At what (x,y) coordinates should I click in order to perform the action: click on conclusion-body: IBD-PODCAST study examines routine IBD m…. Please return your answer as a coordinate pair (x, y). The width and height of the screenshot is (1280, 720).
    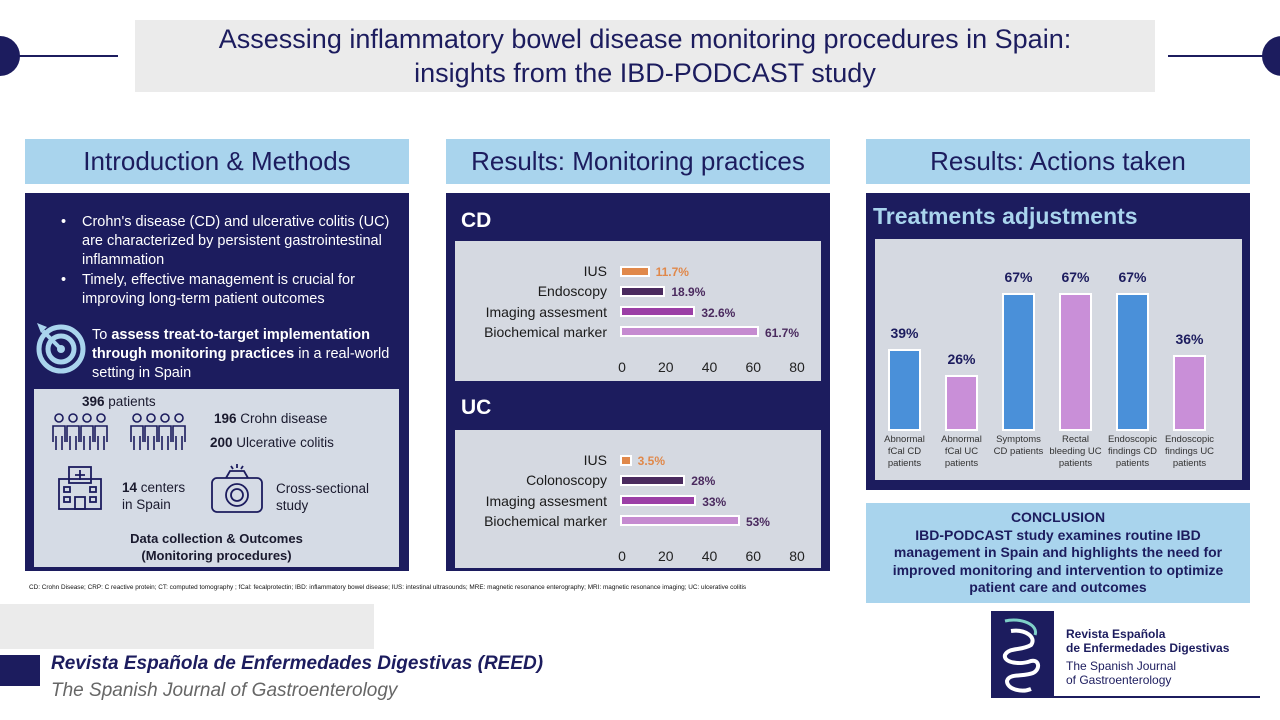
    Looking at the image, I should click on (1058, 561).